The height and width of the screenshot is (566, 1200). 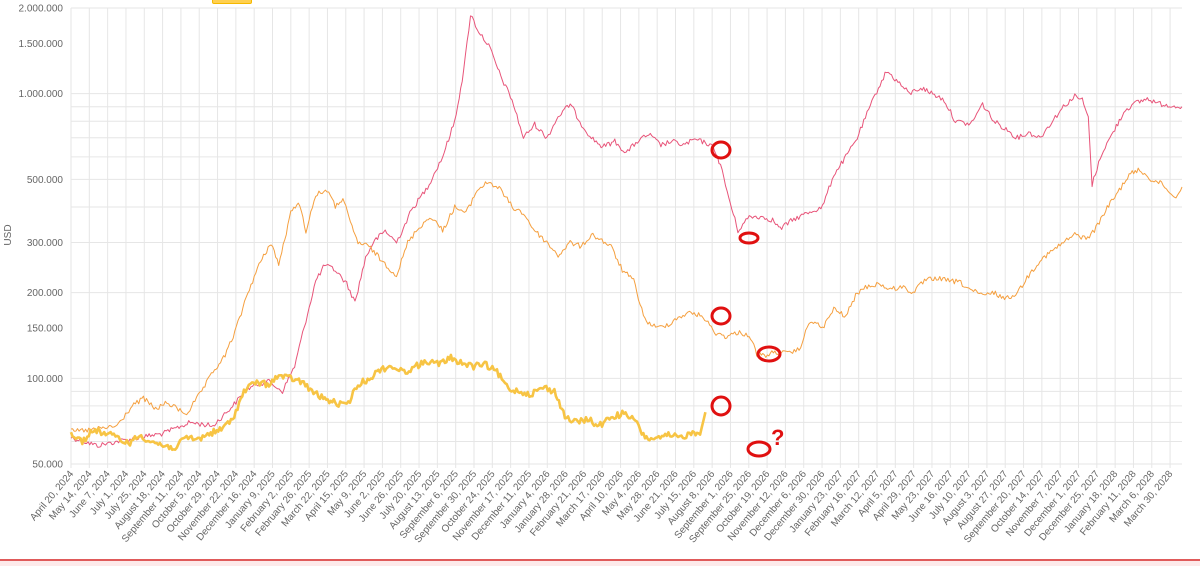 I want to click on y-tick-label: 50.000, so click(x=47, y=465).